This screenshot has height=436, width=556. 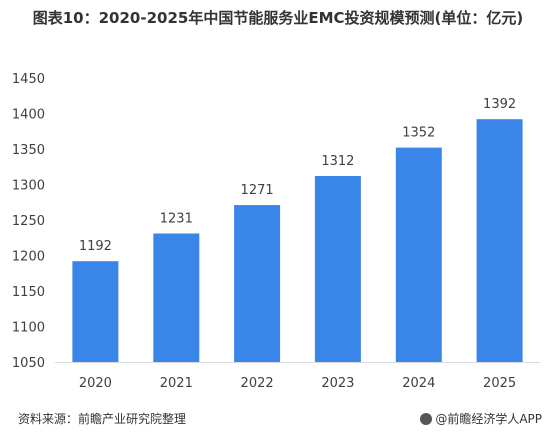 I want to click on data-label: 1352, so click(x=418, y=133).